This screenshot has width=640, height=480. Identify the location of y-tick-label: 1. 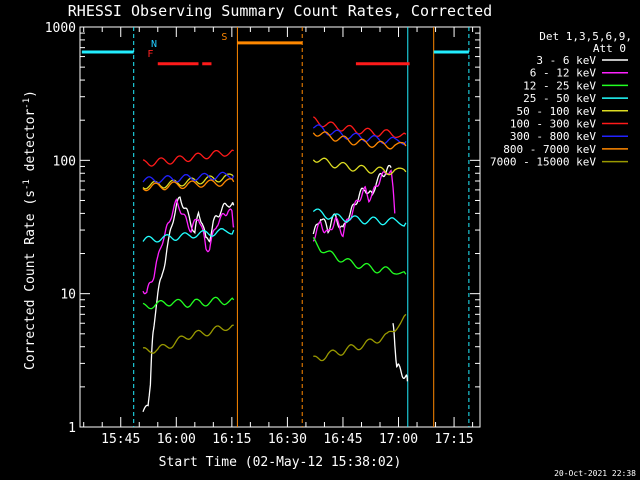
(72, 428).